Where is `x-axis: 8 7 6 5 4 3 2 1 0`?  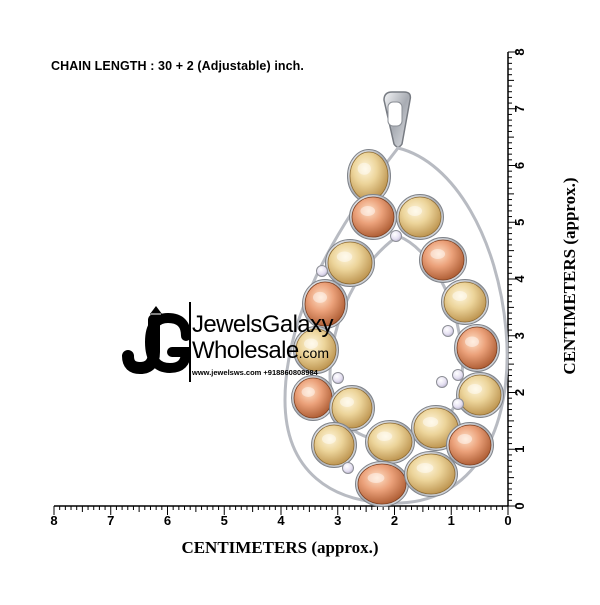
x-axis: 8 7 6 5 4 3 2 1 0 is located at coordinates (281, 516).